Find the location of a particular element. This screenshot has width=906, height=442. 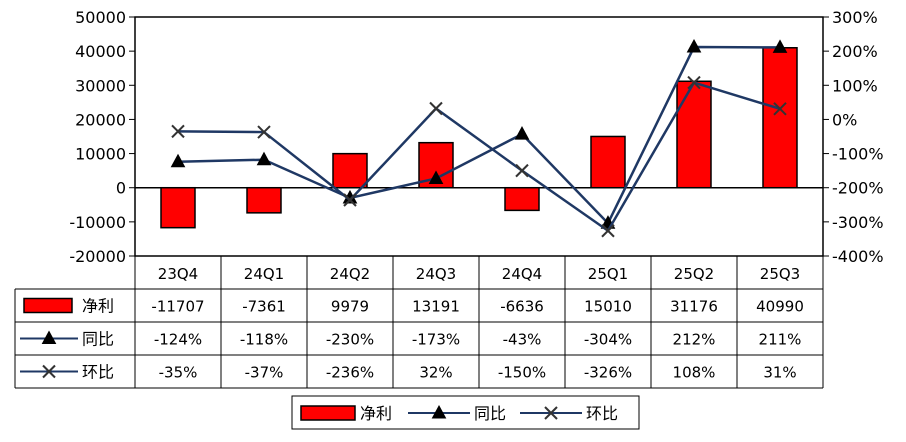

legend-label: 同比 is located at coordinates (490, 413).